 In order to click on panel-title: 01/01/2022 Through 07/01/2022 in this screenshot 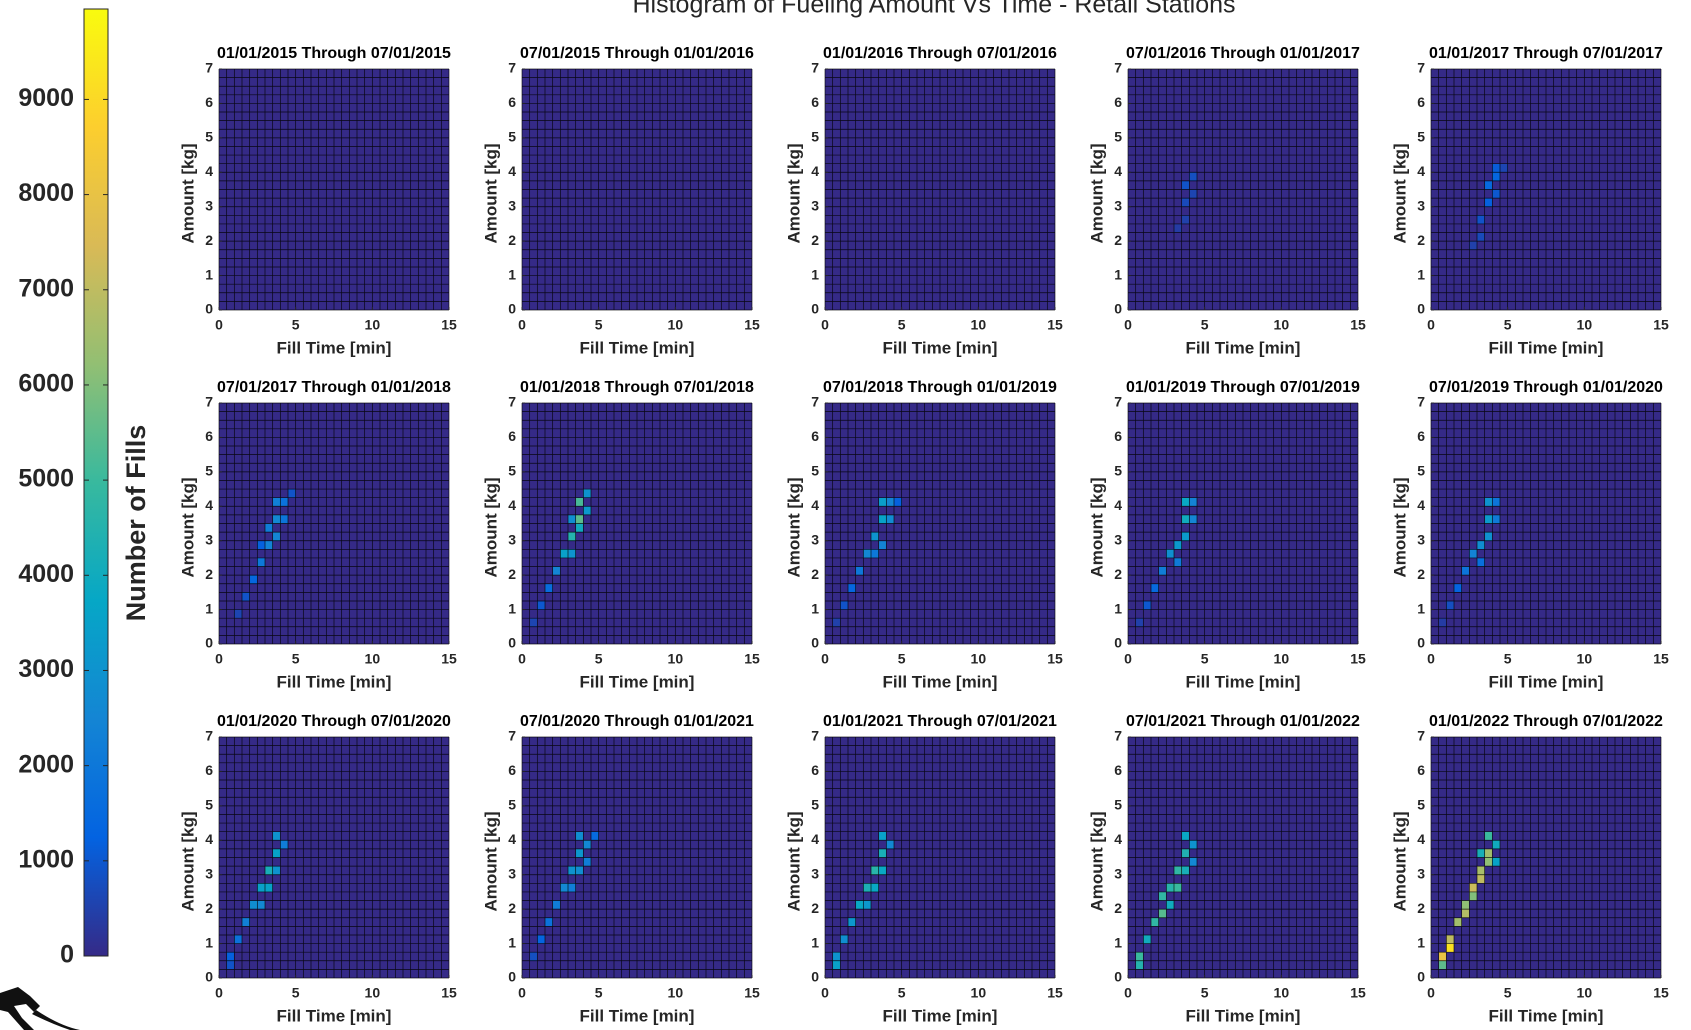, I will do `click(1546, 721)`.